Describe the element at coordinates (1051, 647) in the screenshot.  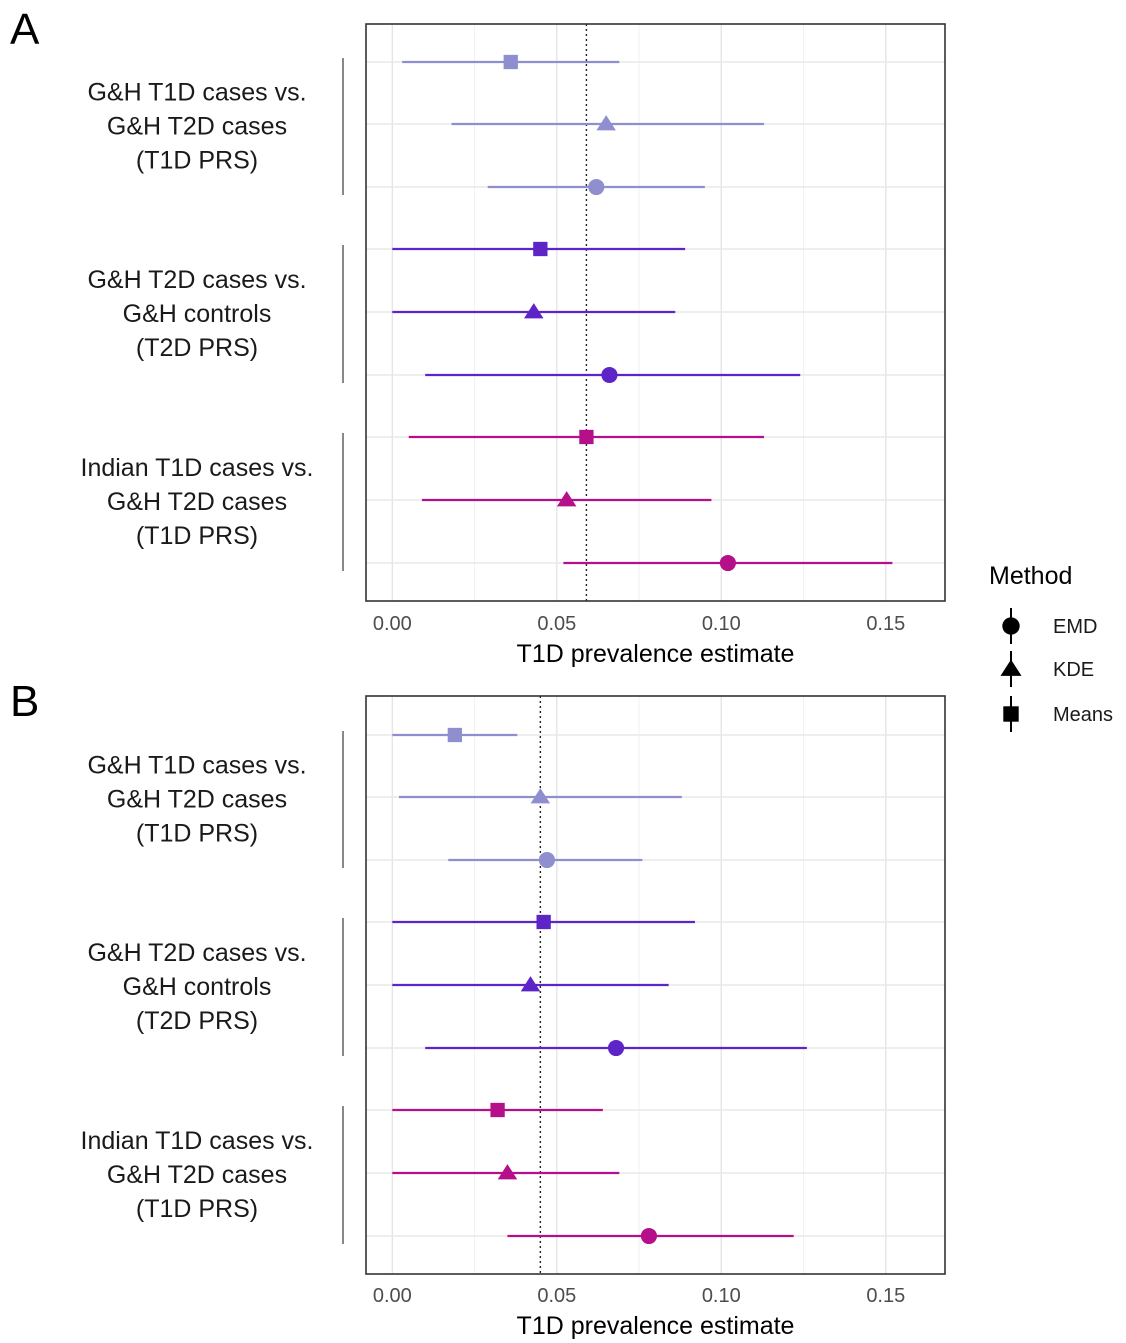
I see `legend: Method EMD KDE Means` at that location.